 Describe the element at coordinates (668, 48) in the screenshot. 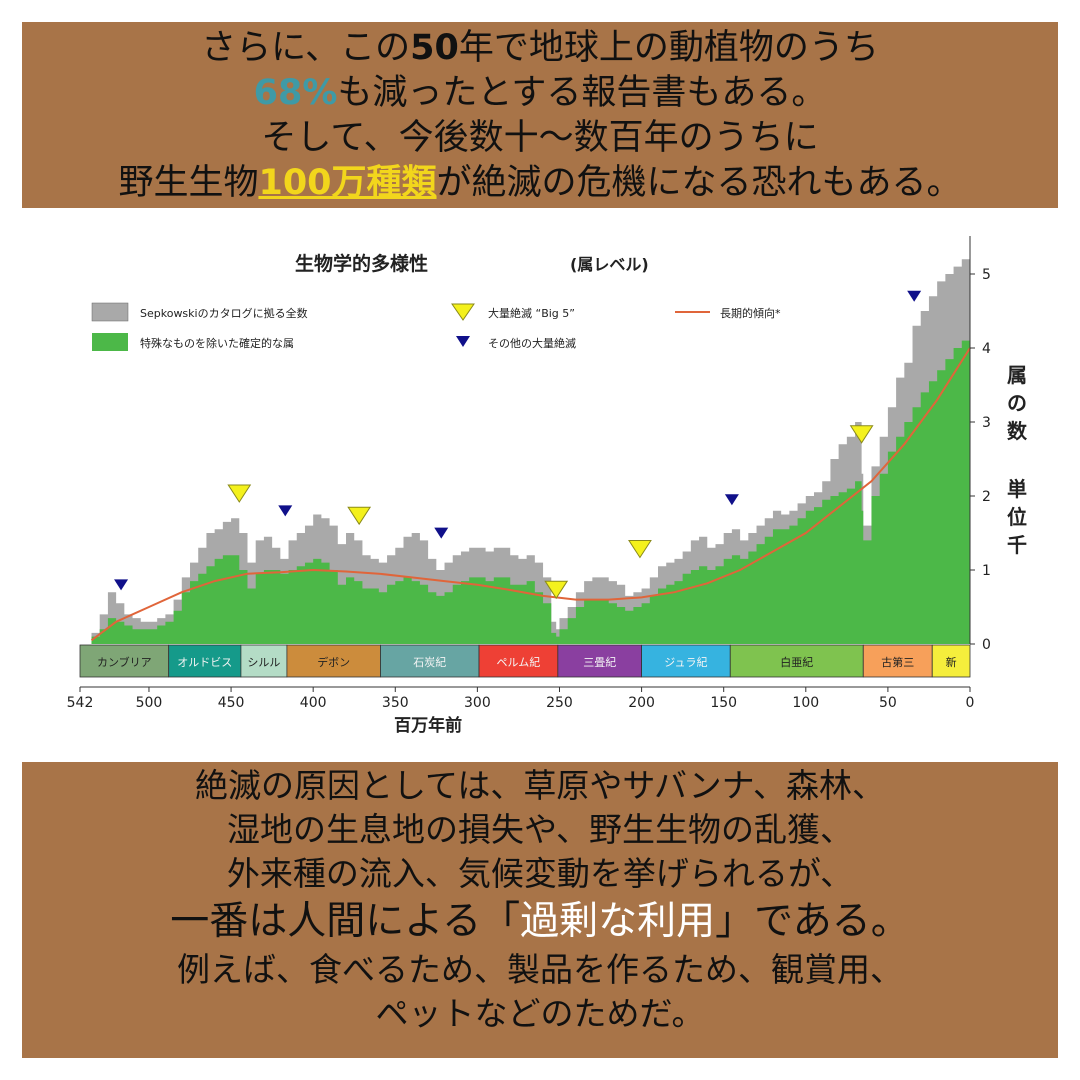

I see `headline-1c: 年で地球上の動植物のうち` at that location.